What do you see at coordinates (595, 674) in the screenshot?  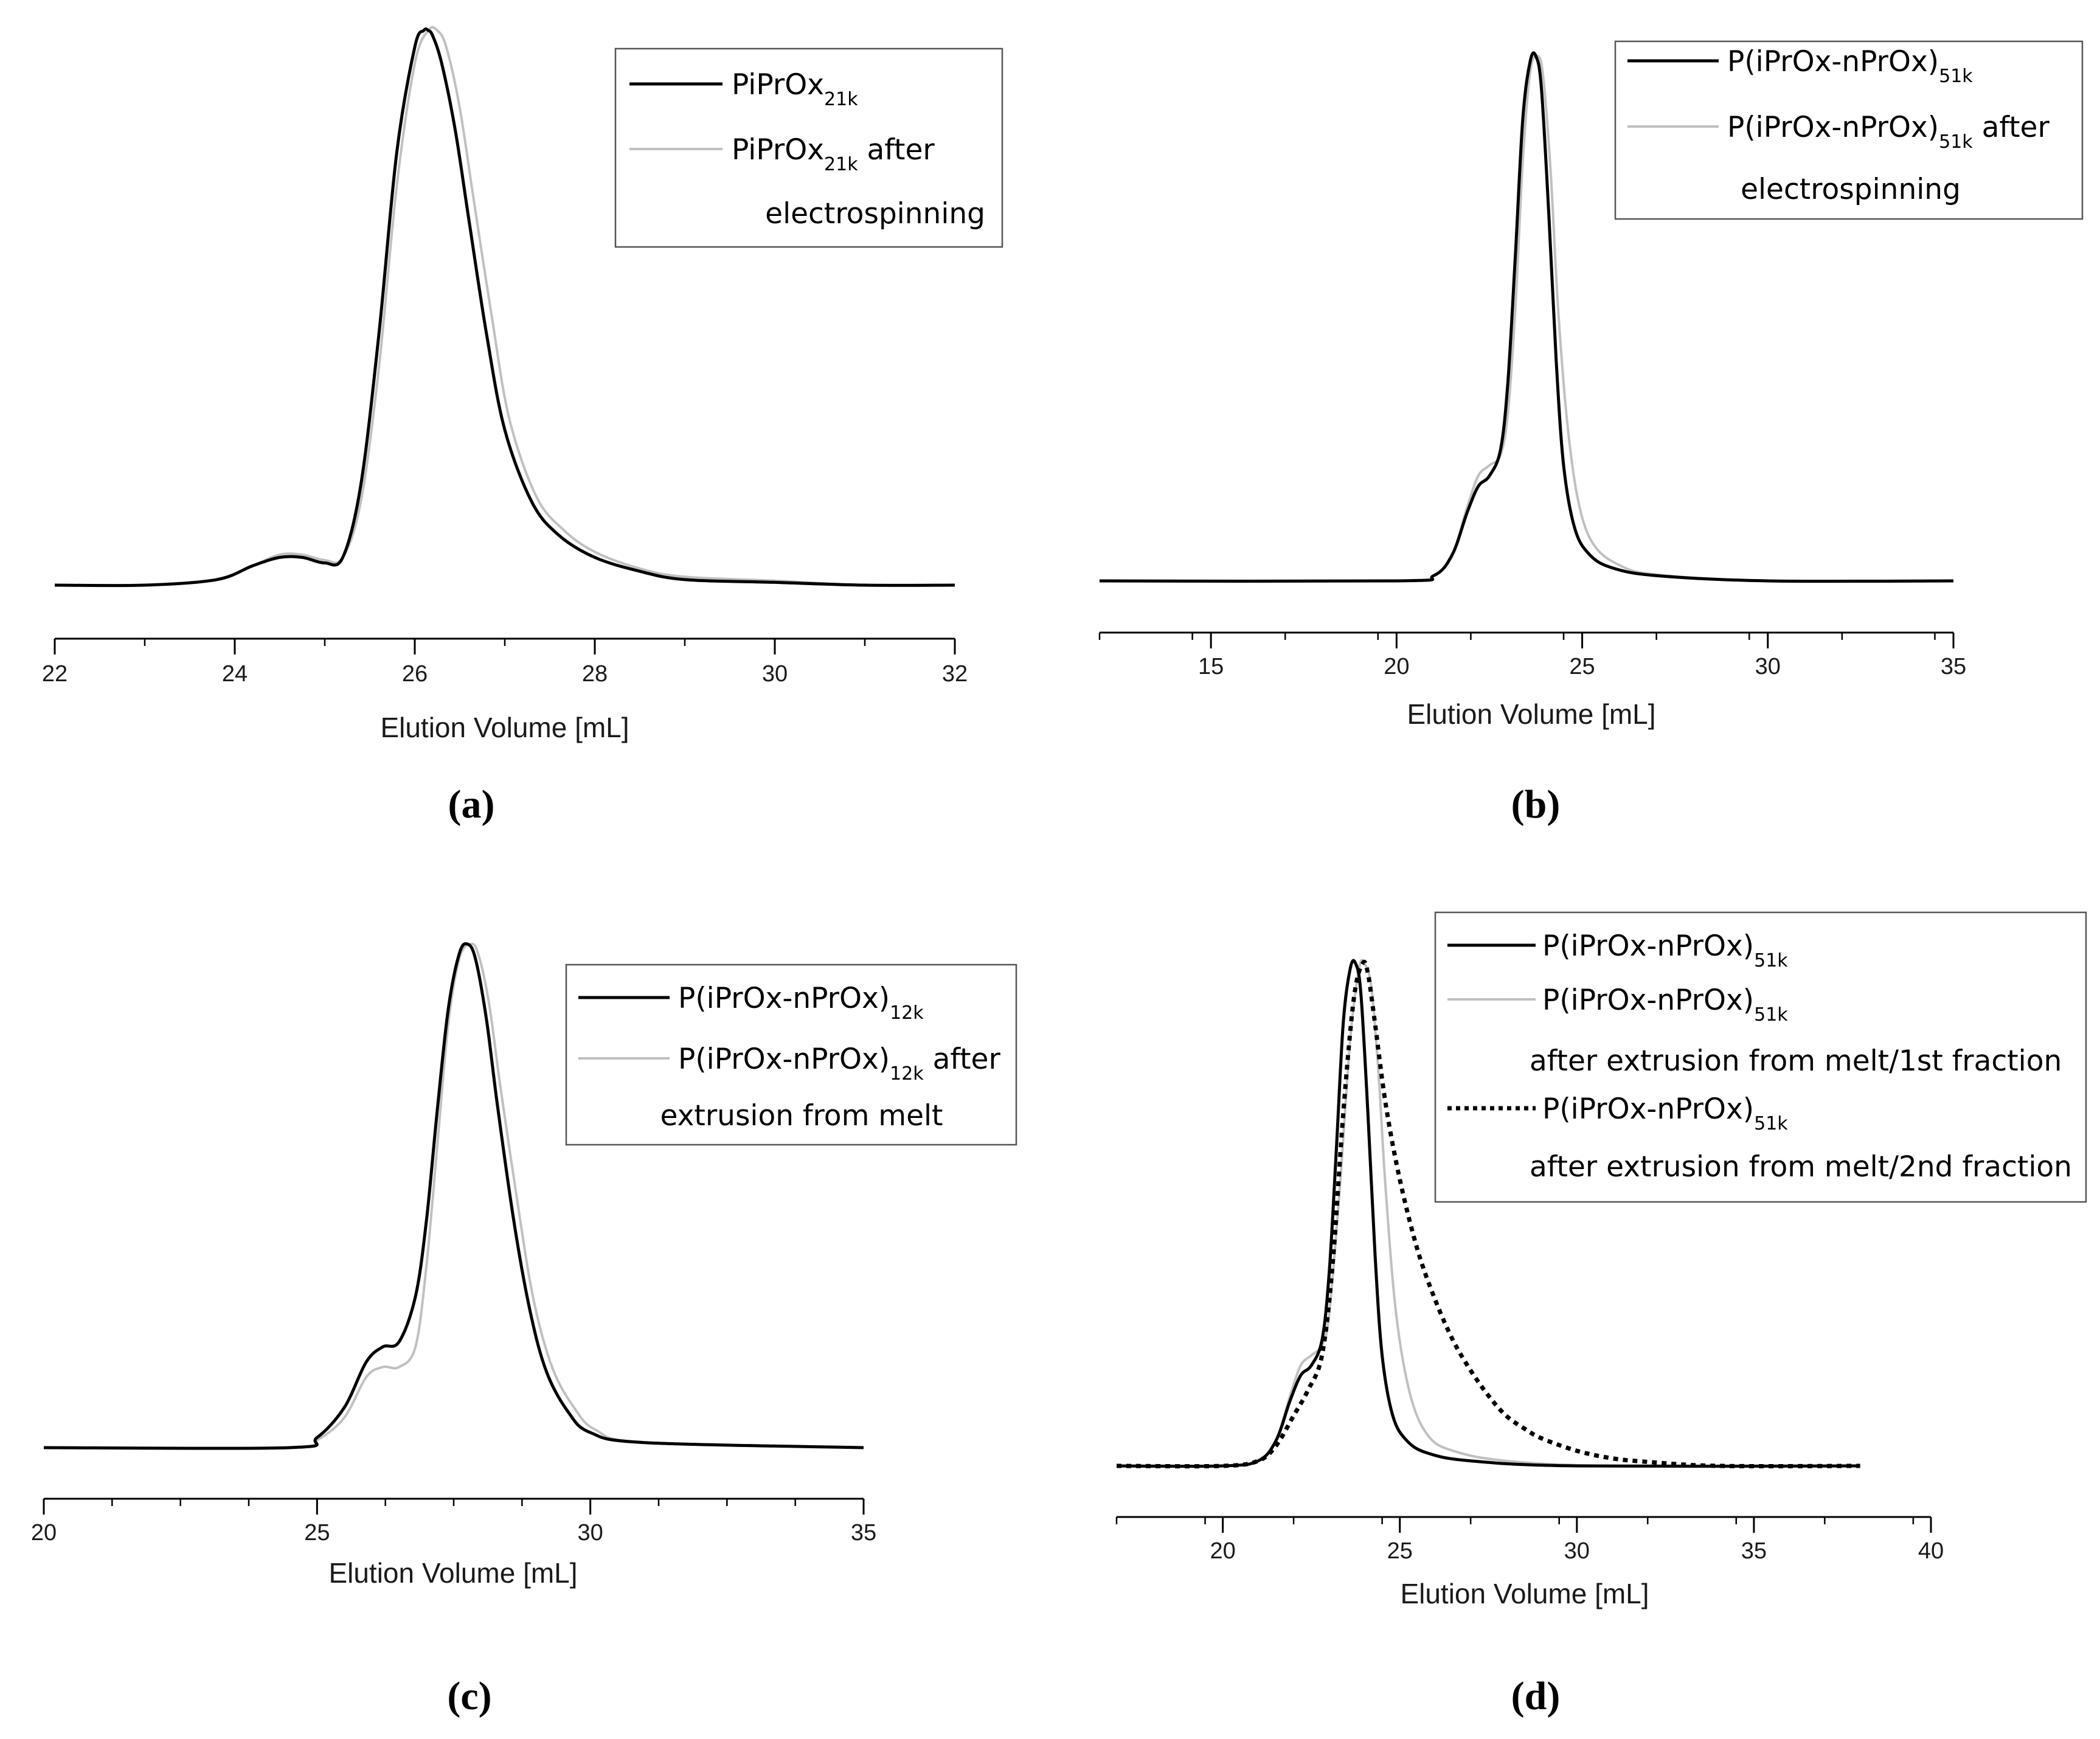 I see `panel-a-x-tick-label: 28` at bounding box center [595, 674].